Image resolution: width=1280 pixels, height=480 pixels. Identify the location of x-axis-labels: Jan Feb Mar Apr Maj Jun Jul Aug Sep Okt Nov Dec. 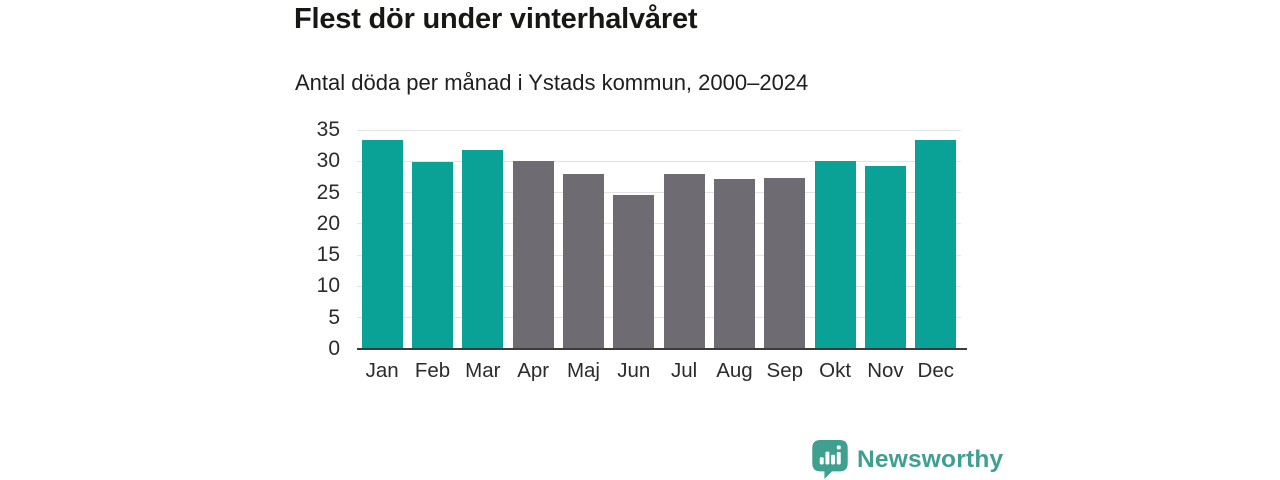
(659, 371).